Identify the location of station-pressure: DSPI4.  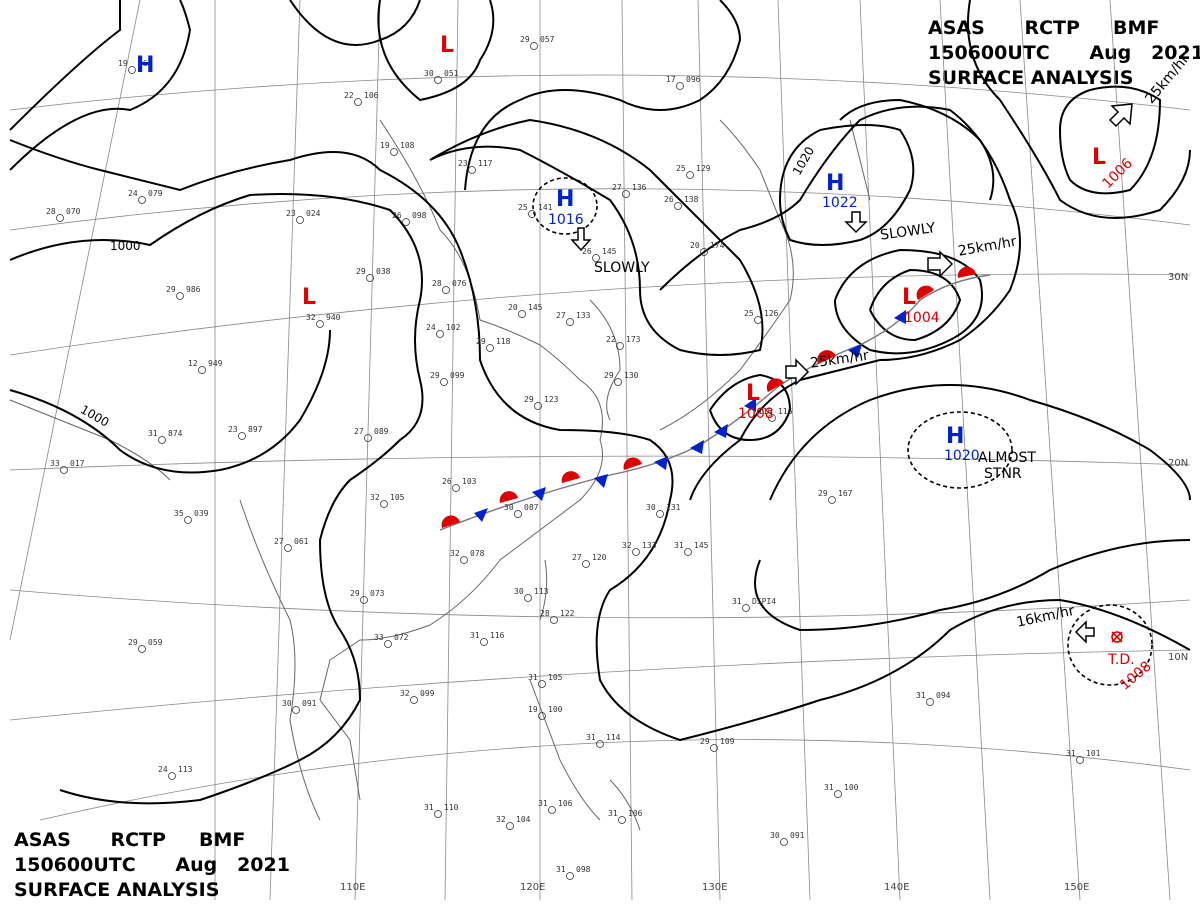
(764, 601).